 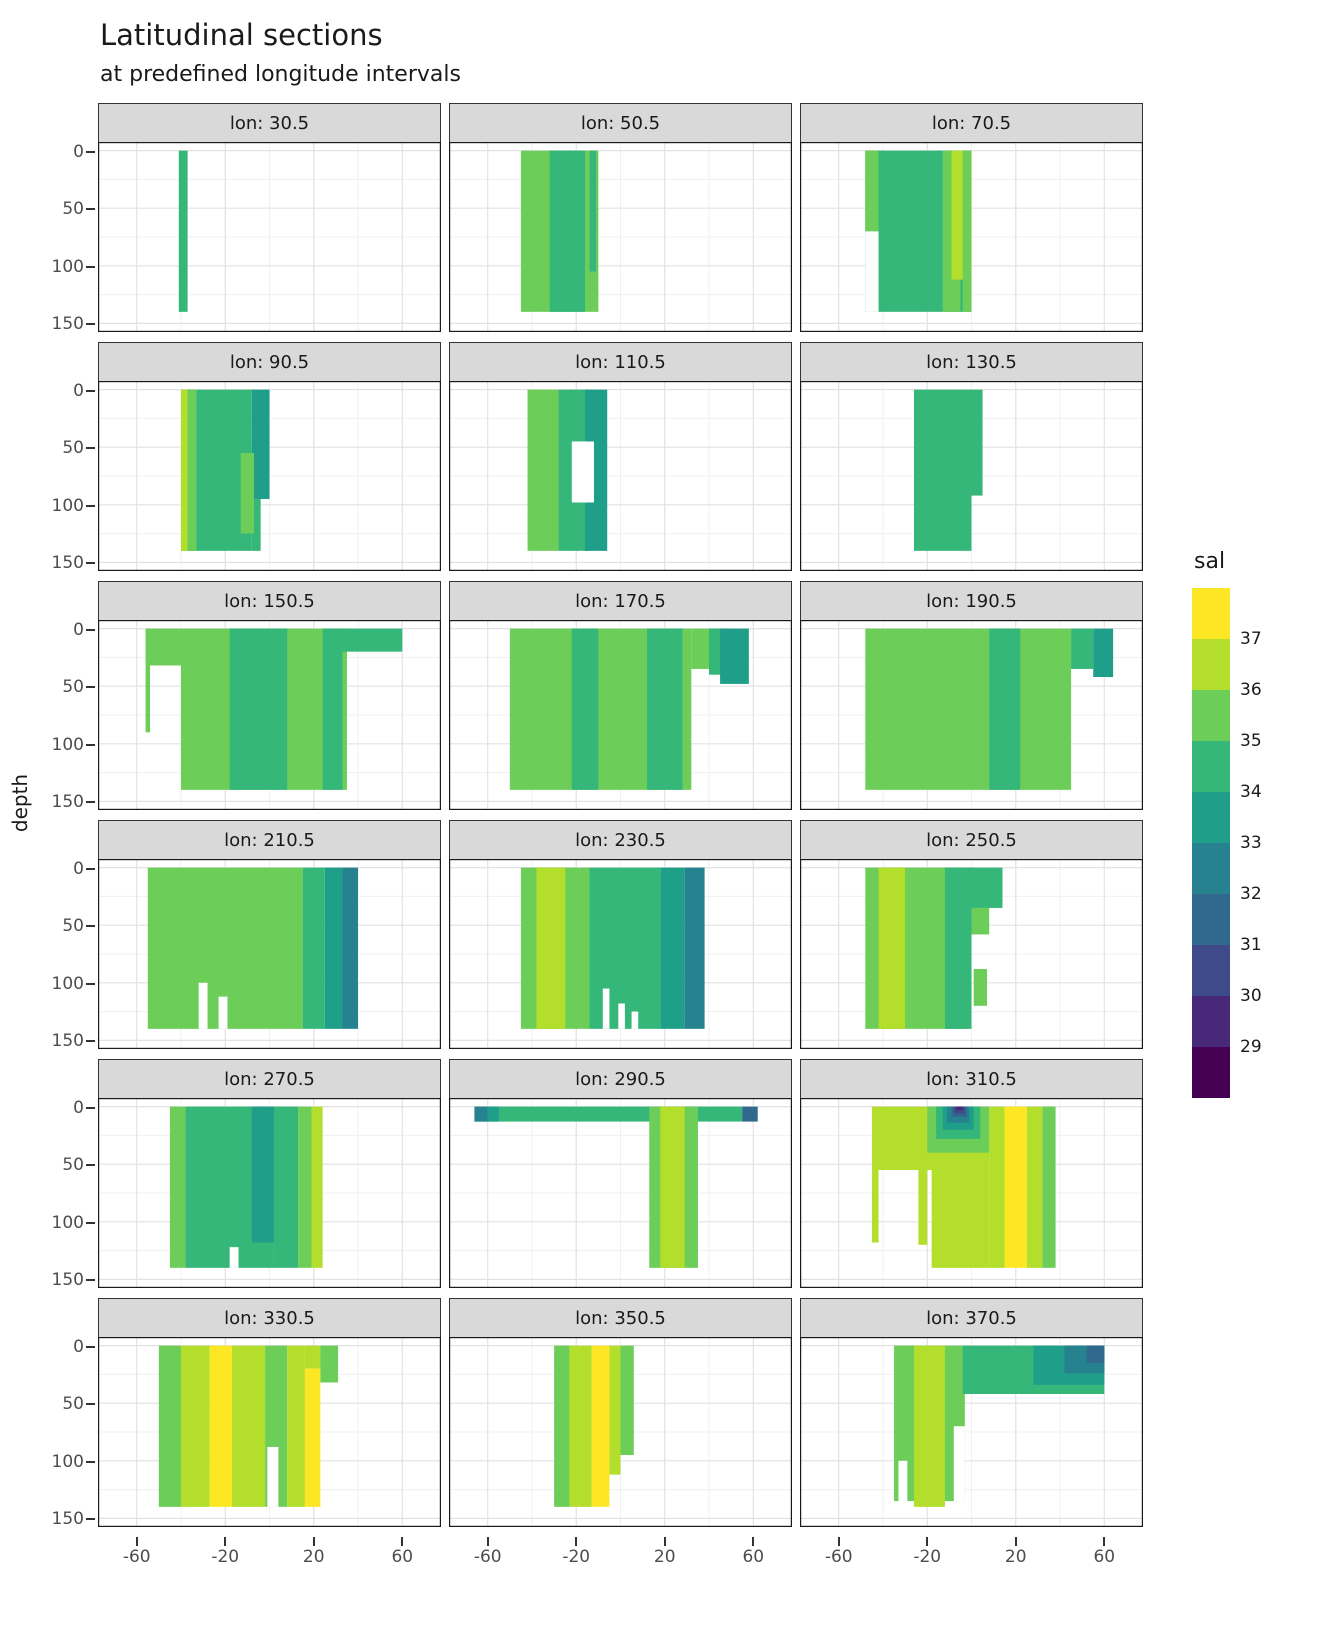 I want to click on facet-panel: lon: 30.5, so click(x=269, y=217).